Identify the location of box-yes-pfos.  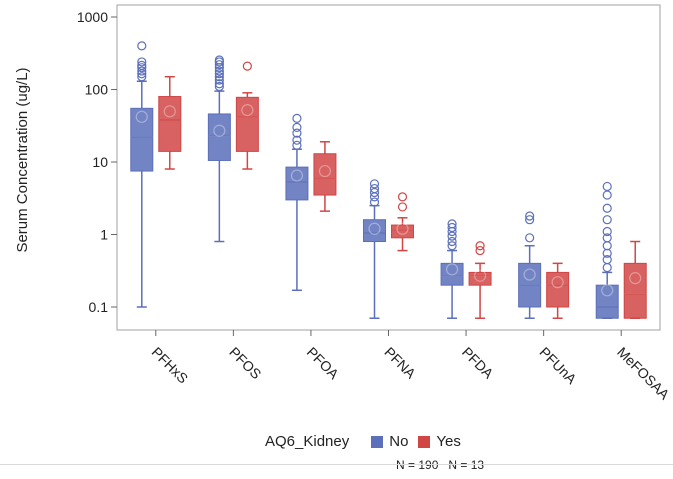
(247, 115).